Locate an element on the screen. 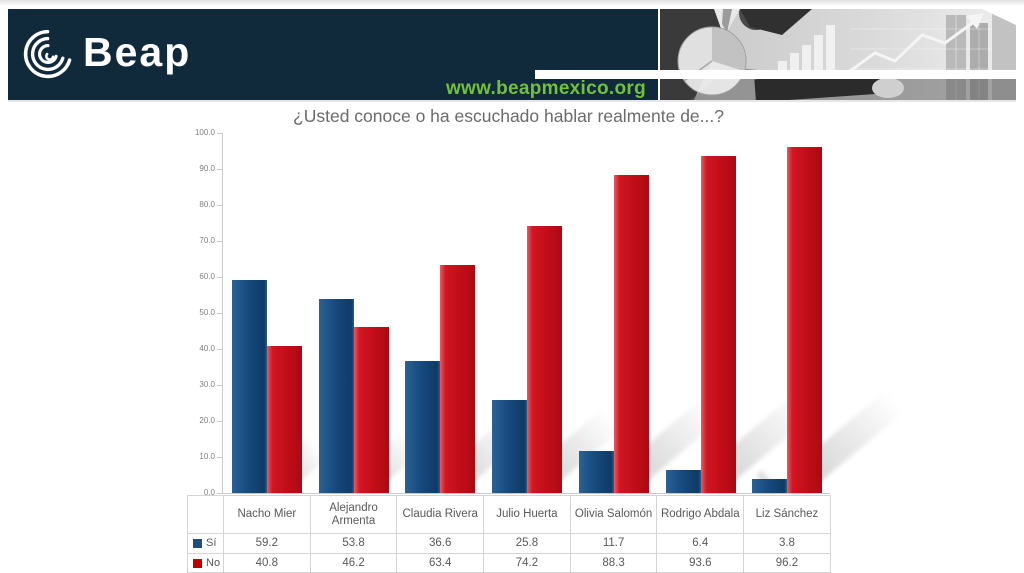 This screenshot has width=1024, height=573. category-header-0: Nacho Mier is located at coordinates (267, 515).